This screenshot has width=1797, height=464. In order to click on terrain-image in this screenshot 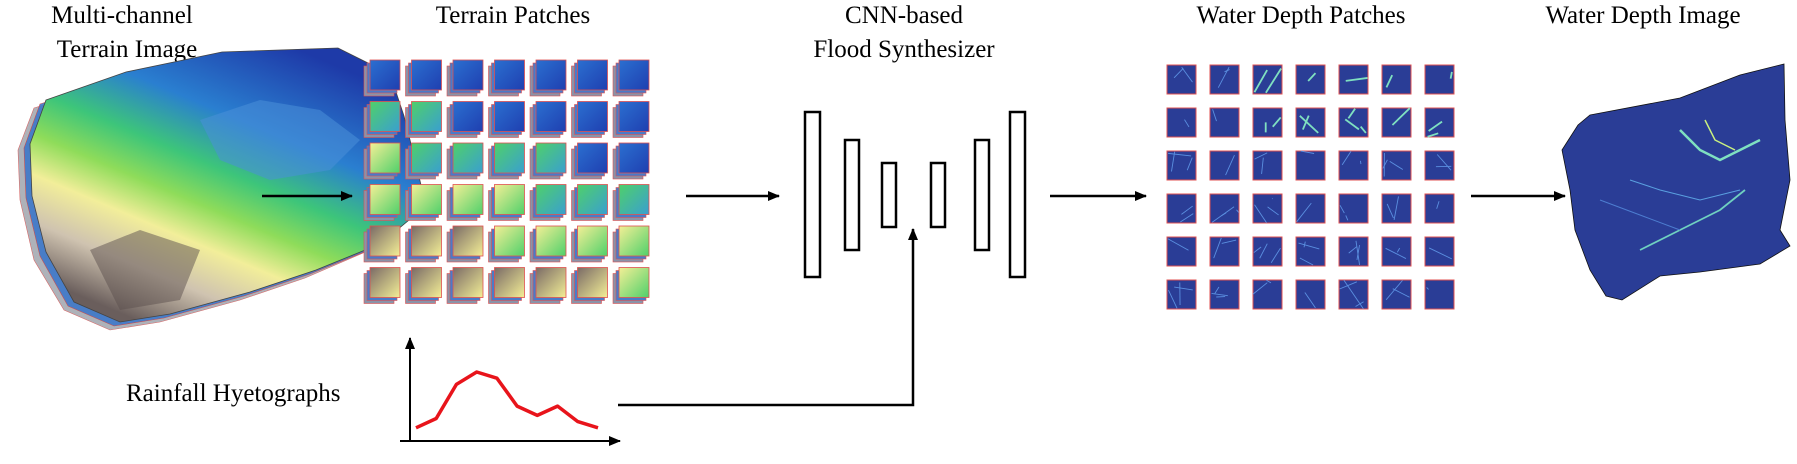, I will do `click(222, 189)`.